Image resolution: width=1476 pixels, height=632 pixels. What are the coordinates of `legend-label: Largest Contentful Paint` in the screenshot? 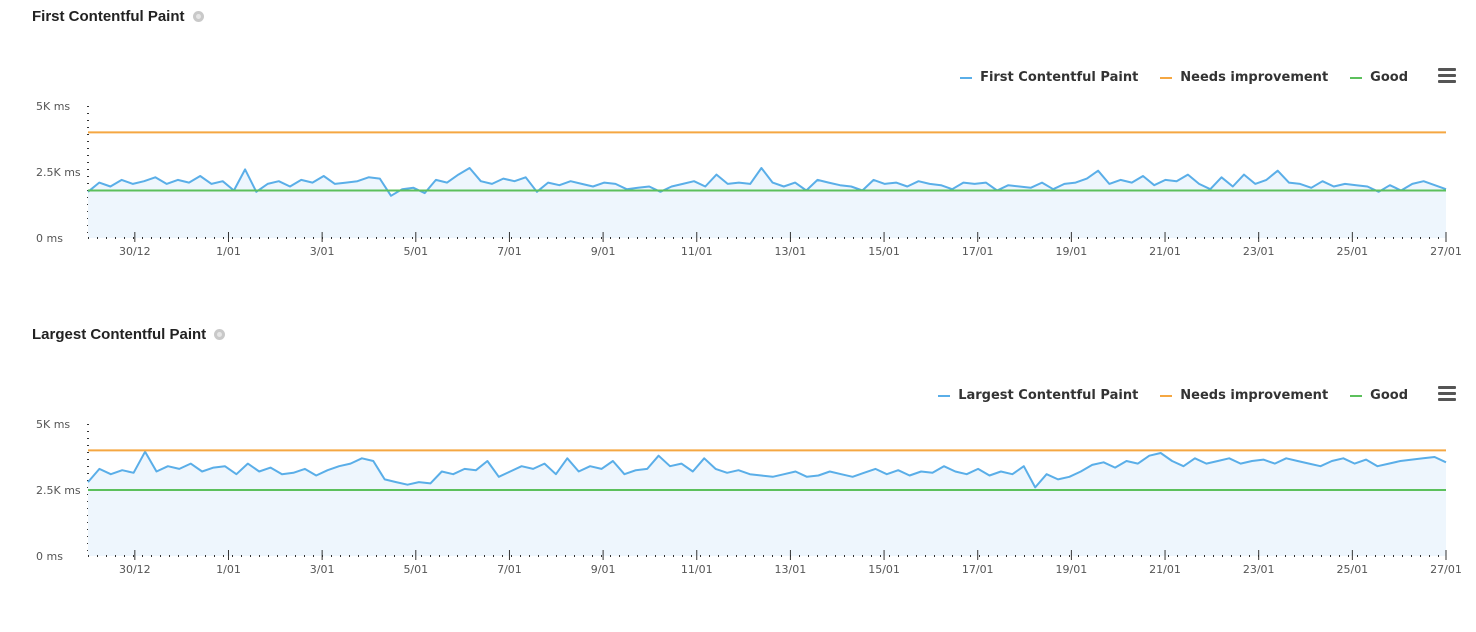 It's located at (1048, 395).